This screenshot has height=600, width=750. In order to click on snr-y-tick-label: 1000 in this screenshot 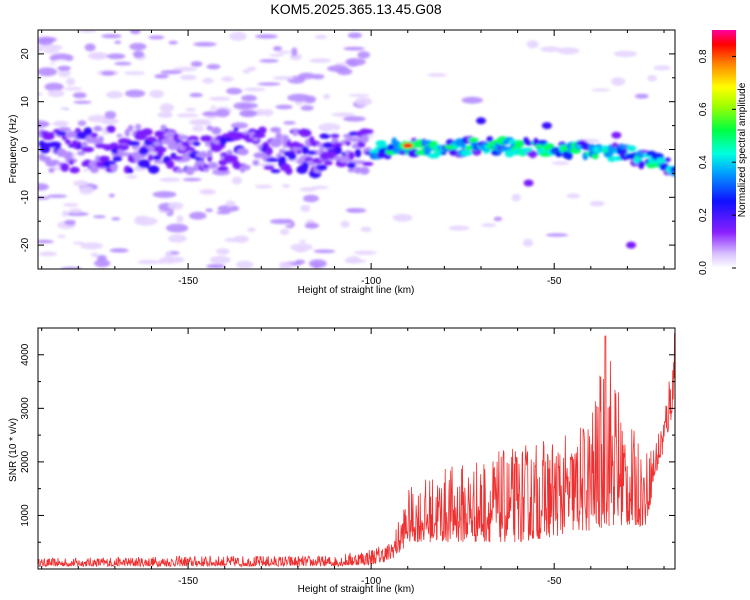, I will do `click(25, 515)`.